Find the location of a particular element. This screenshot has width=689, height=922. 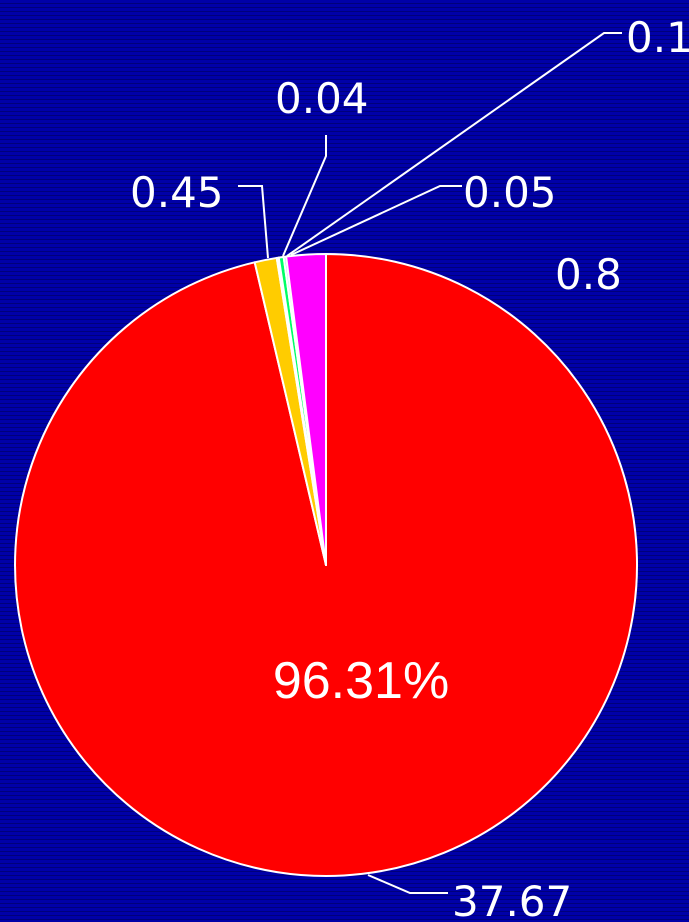

slice-label-0-8: 0.8 is located at coordinates (588, 274).